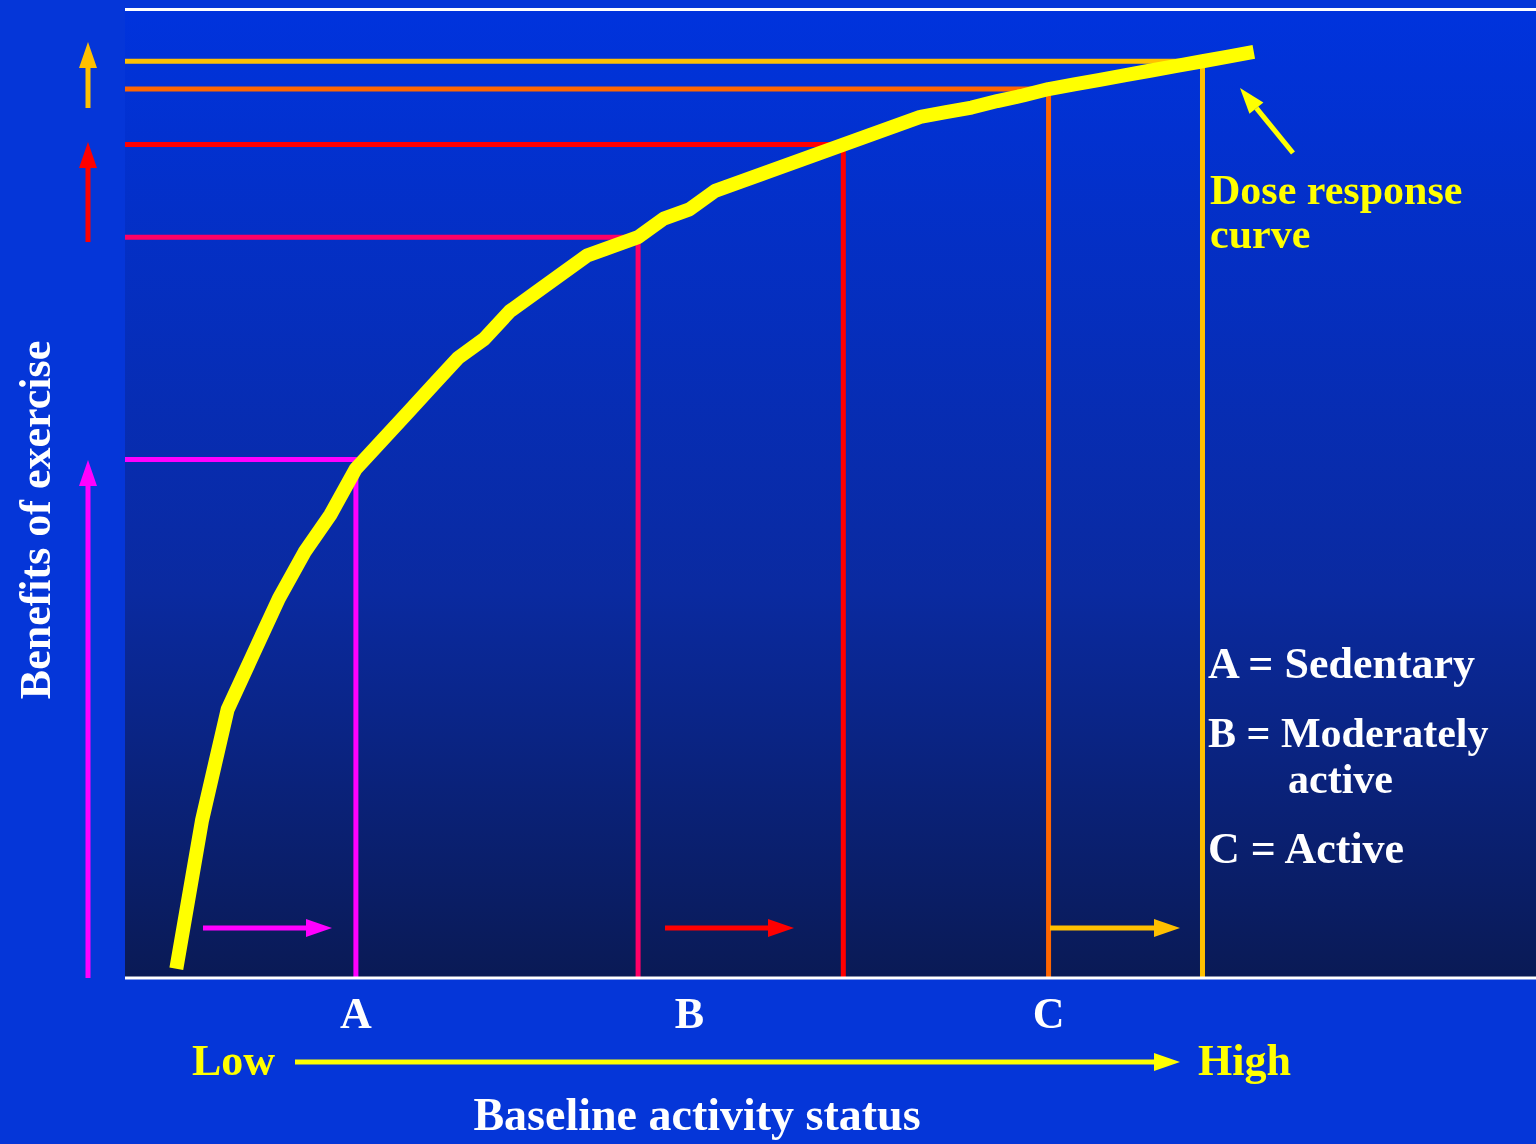  Describe the element at coordinates (697, 1114) in the screenshot. I see `x-axis-title: Baseline activity status` at that location.